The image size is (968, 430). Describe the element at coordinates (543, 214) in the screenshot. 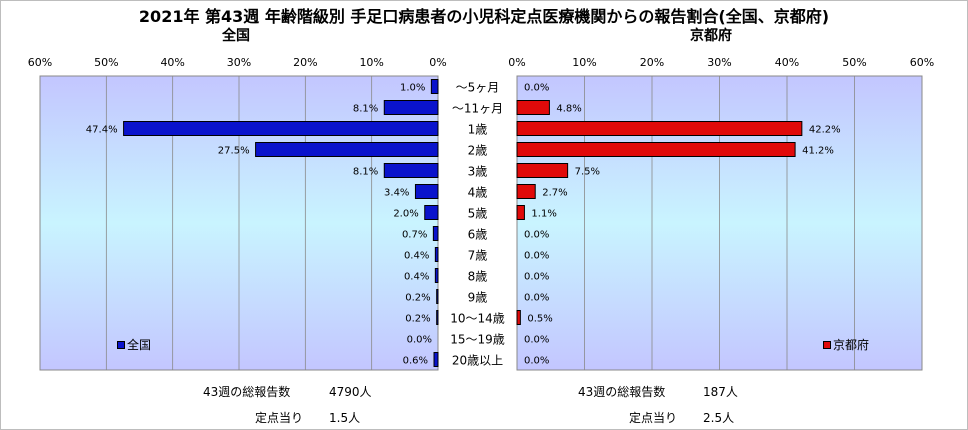

I see `kyoto-value-label: 1.1%` at that location.